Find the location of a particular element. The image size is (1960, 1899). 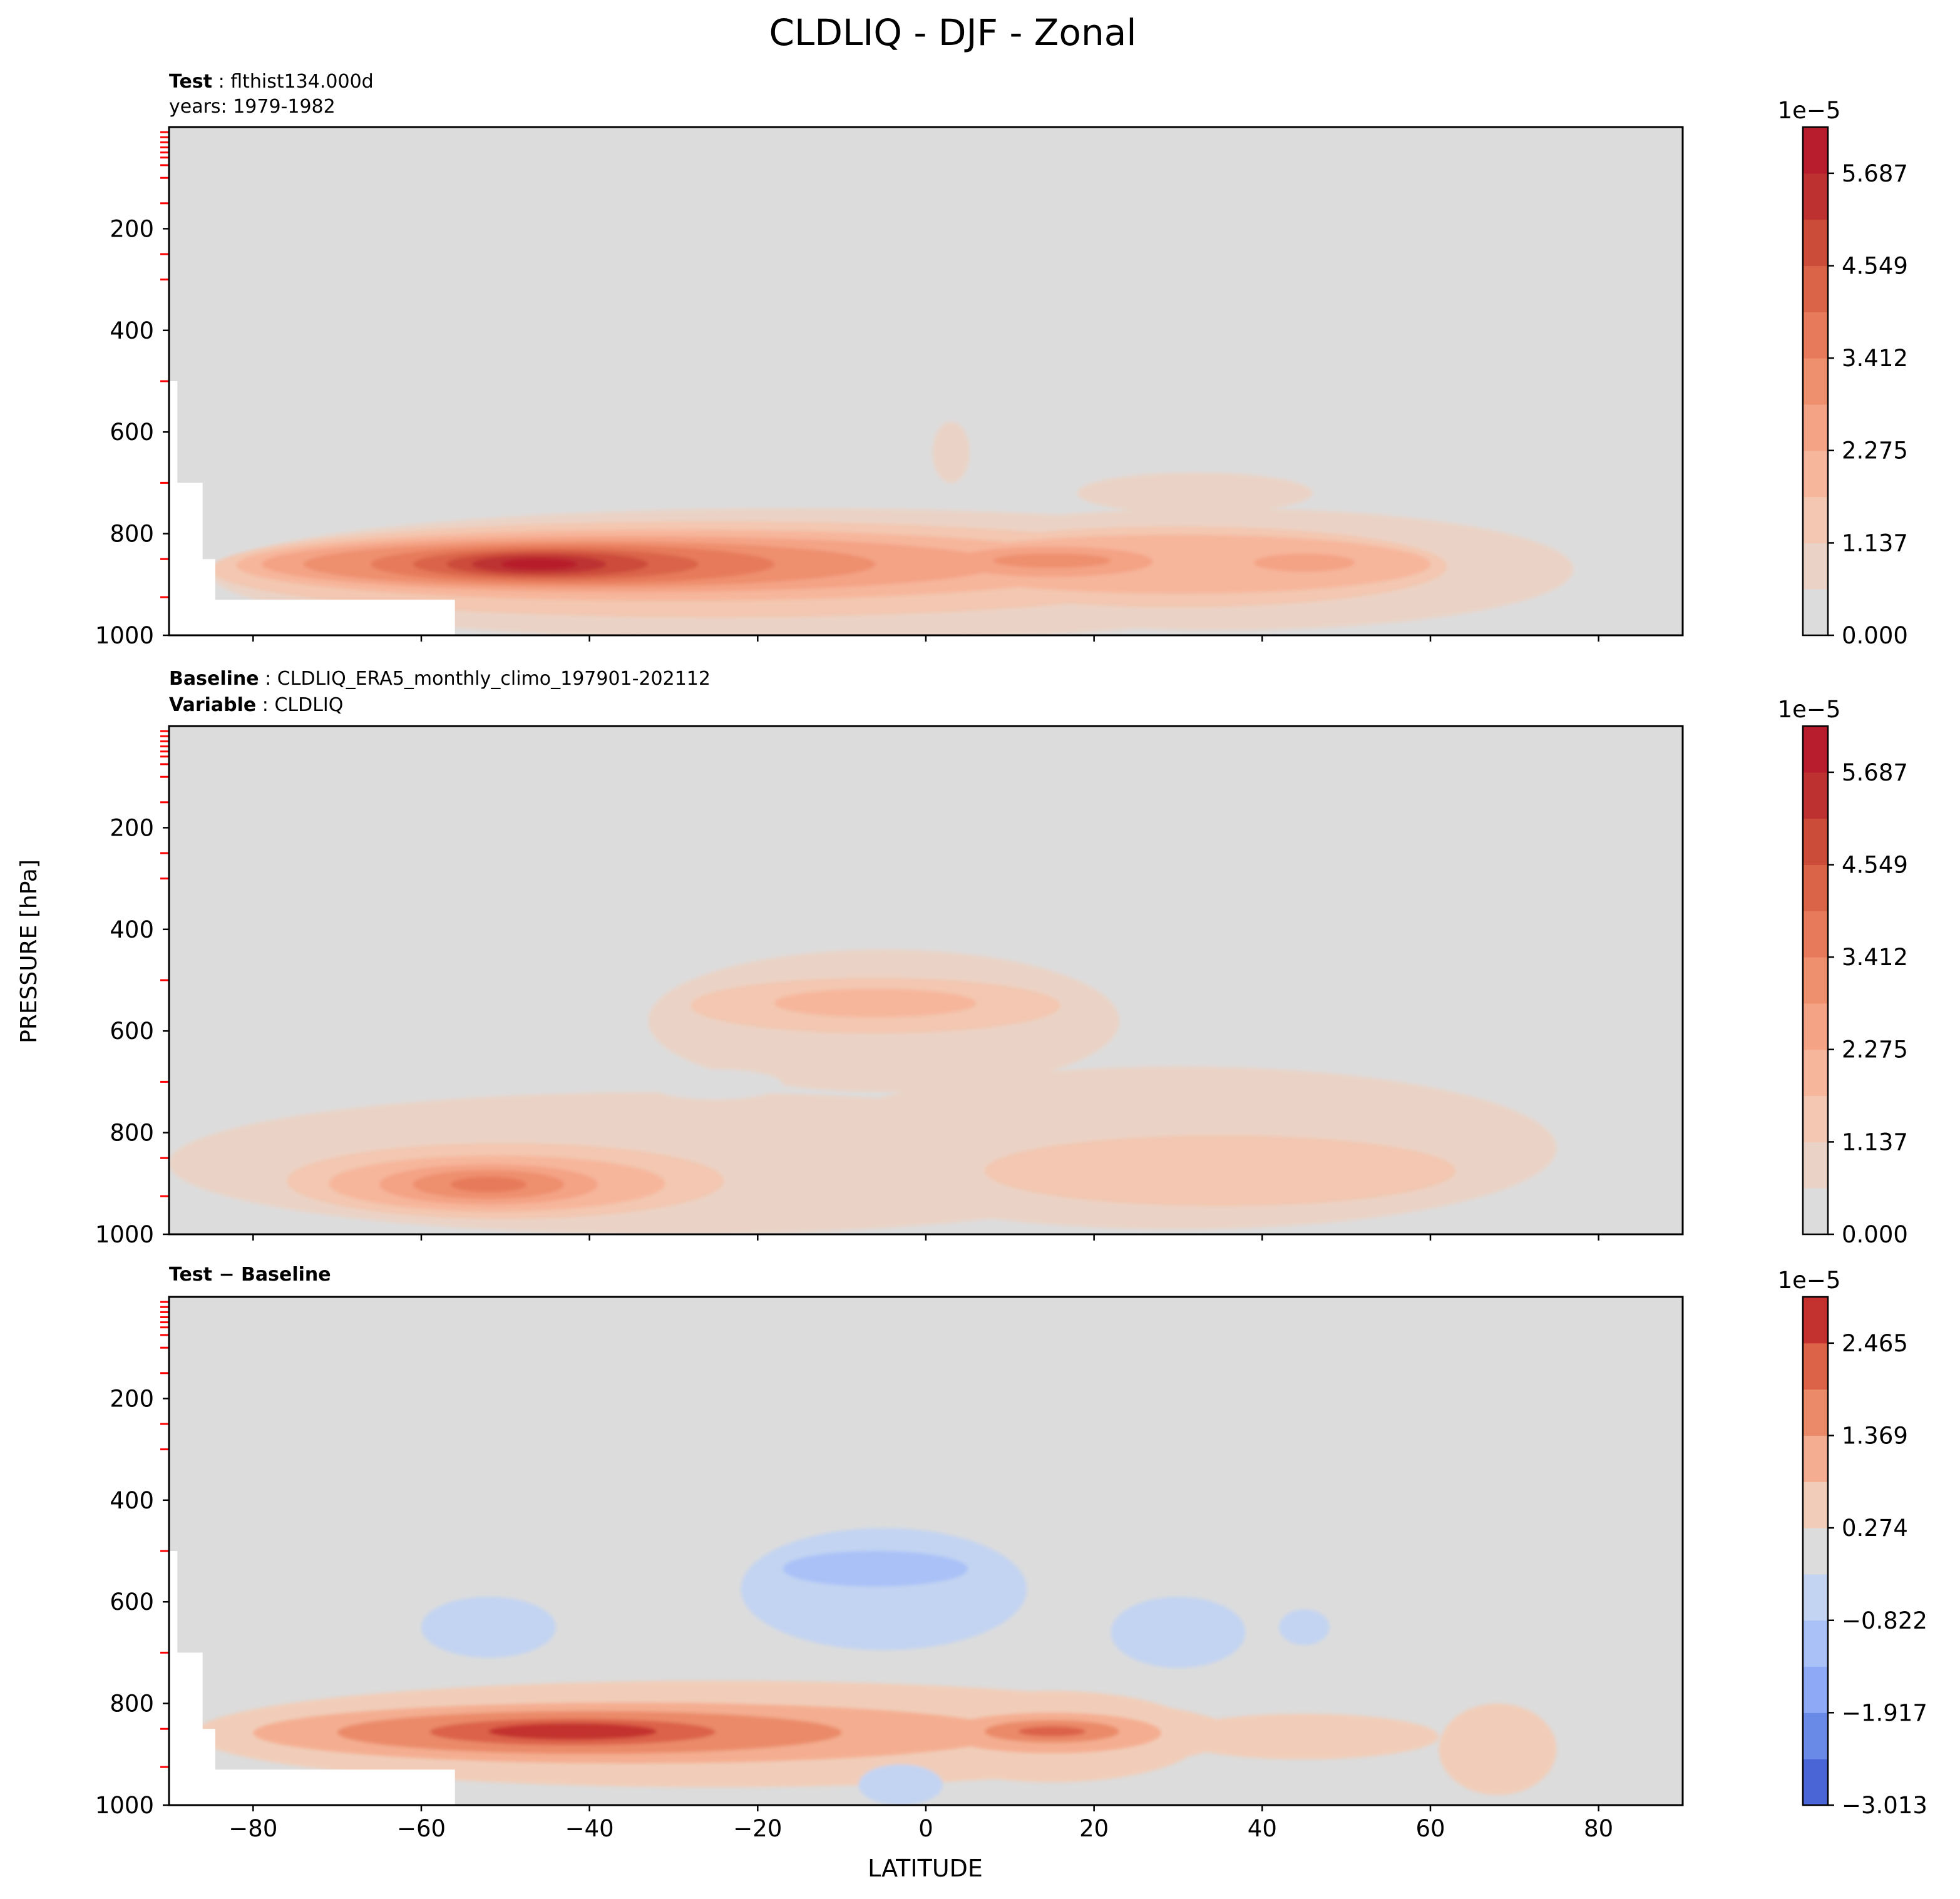

colorbar-multiplier: 1e−5 is located at coordinates (1809, 1280).